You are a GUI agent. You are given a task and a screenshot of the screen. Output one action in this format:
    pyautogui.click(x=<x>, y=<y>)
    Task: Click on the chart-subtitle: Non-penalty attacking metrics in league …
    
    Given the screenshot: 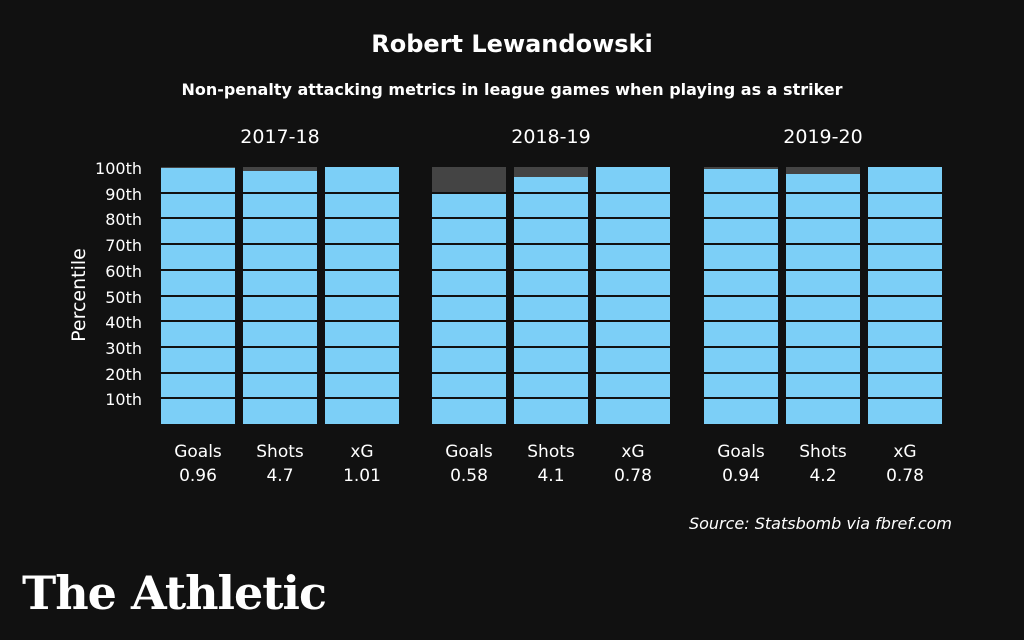 What is the action you would take?
    pyautogui.click(x=512, y=89)
    